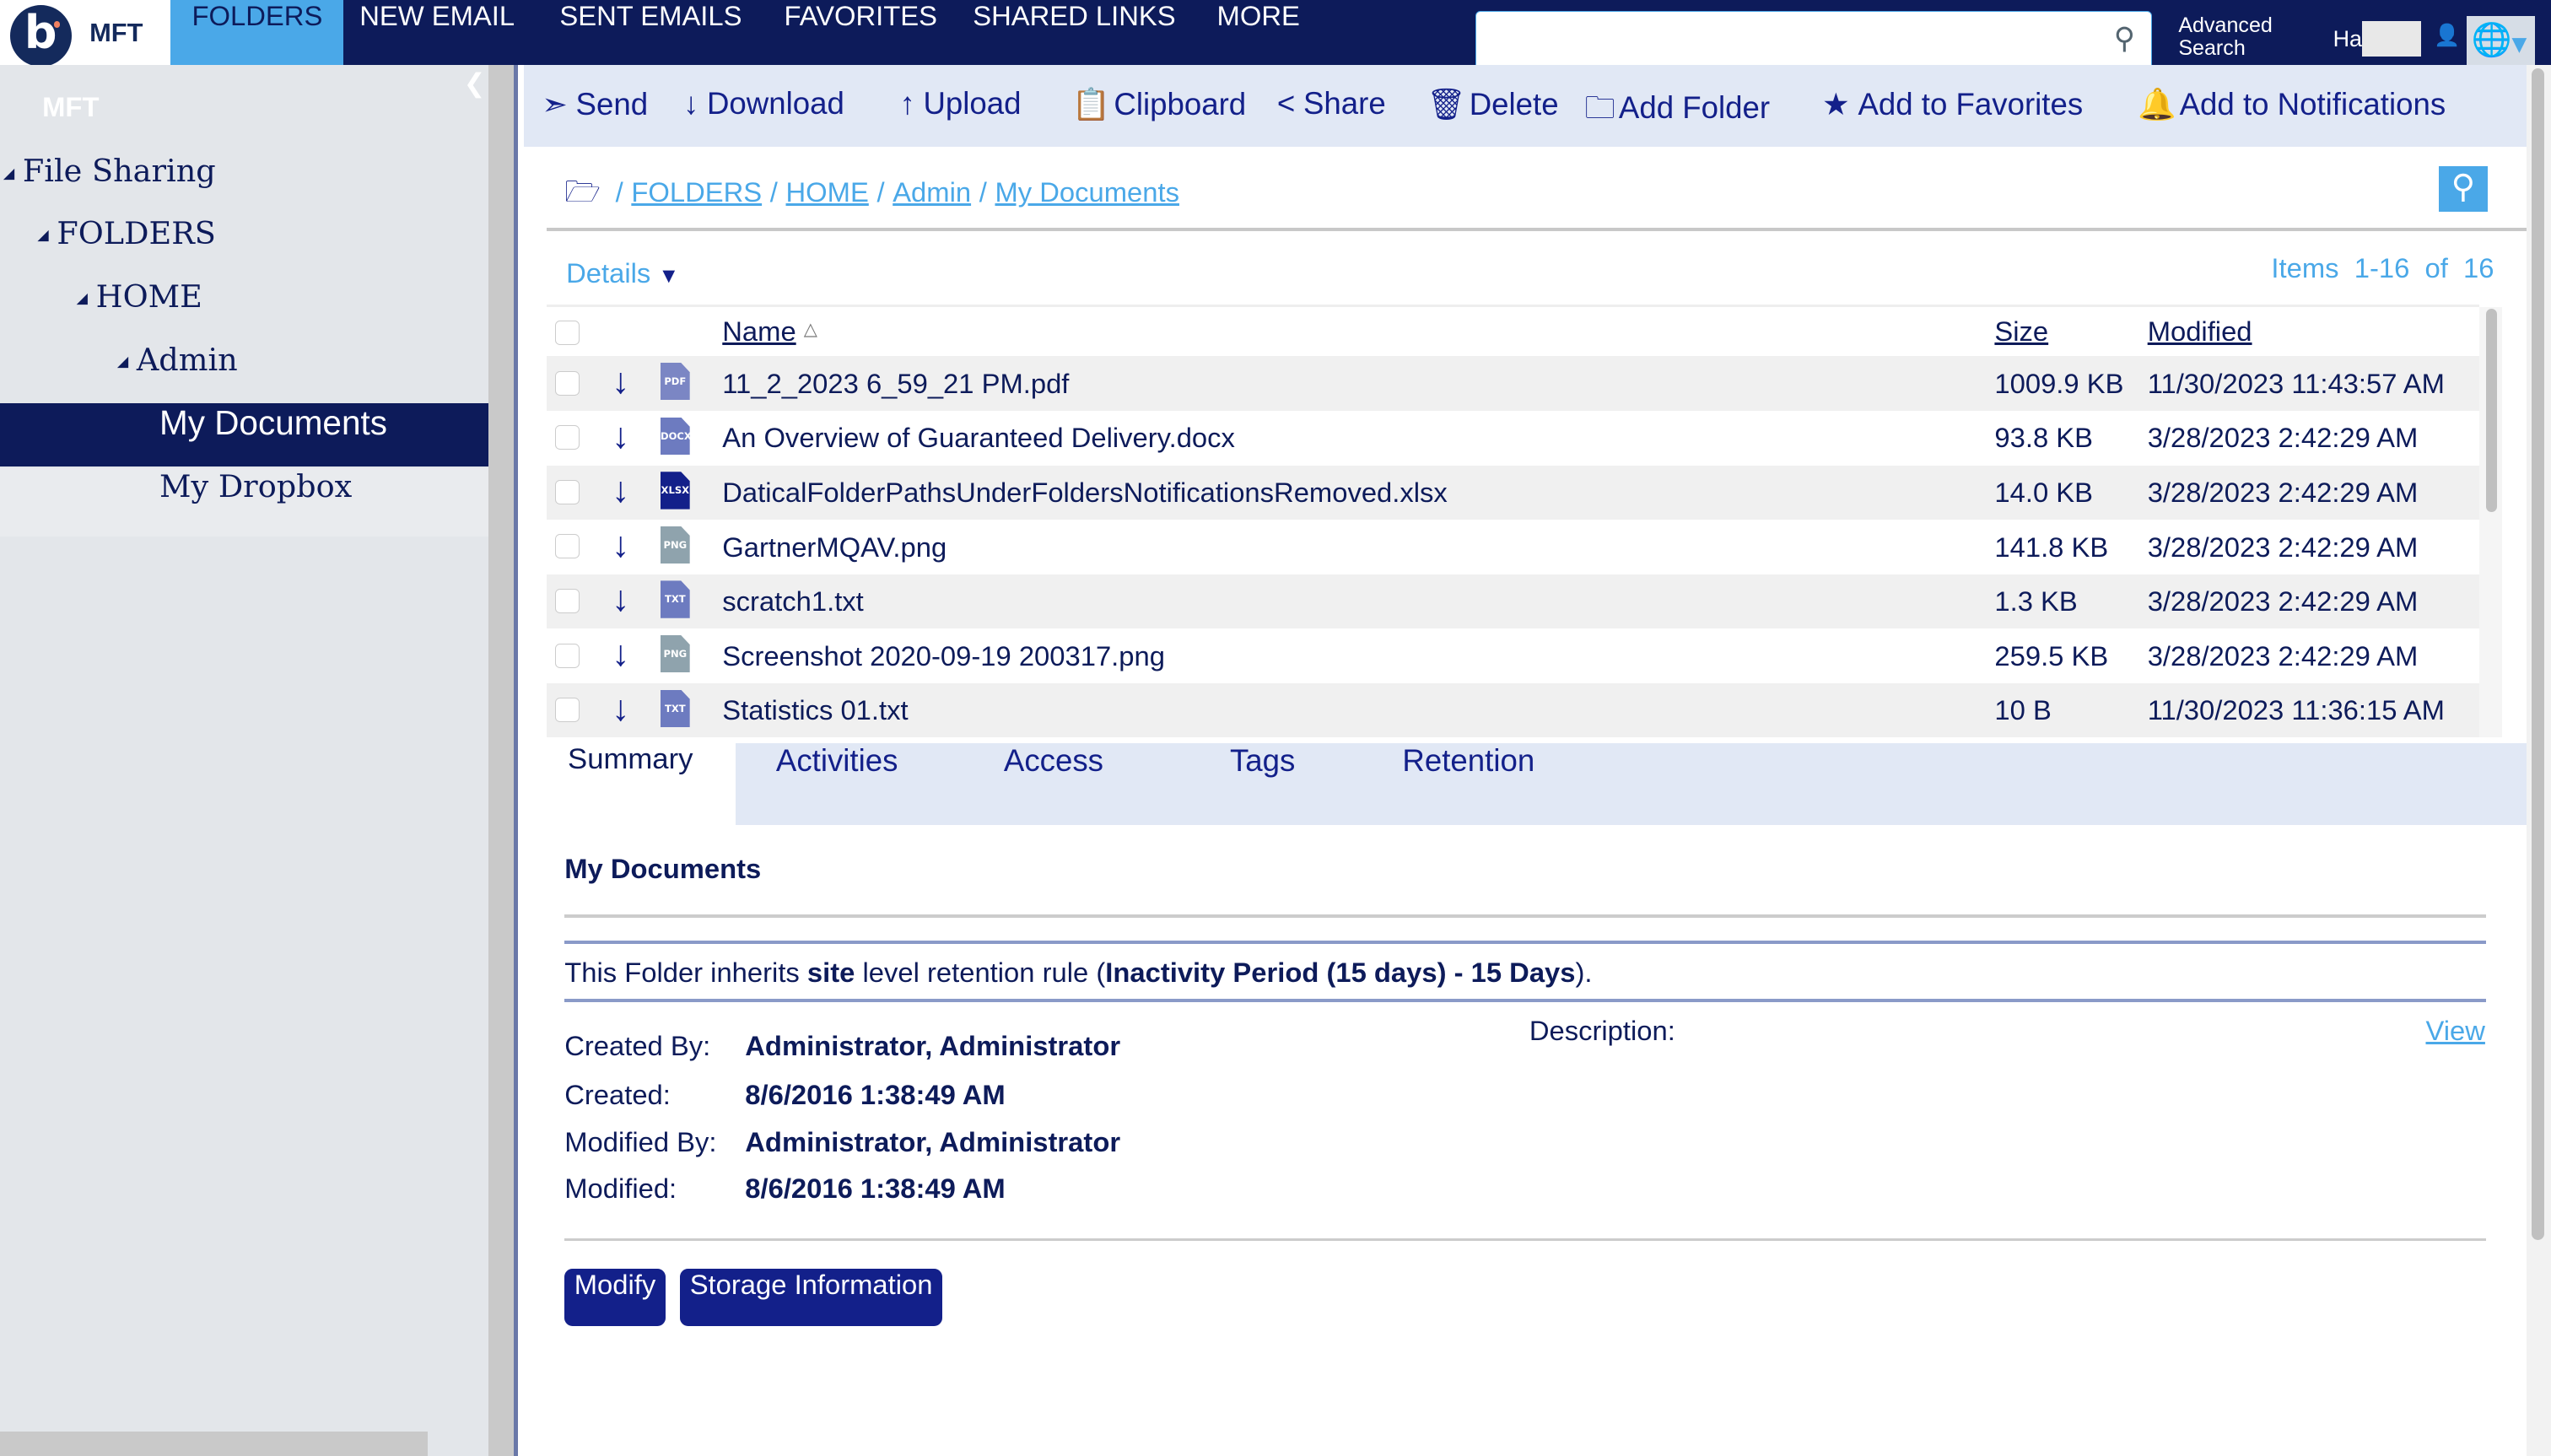  I want to click on clipboard-icon: 📋, so click(1091, 105).